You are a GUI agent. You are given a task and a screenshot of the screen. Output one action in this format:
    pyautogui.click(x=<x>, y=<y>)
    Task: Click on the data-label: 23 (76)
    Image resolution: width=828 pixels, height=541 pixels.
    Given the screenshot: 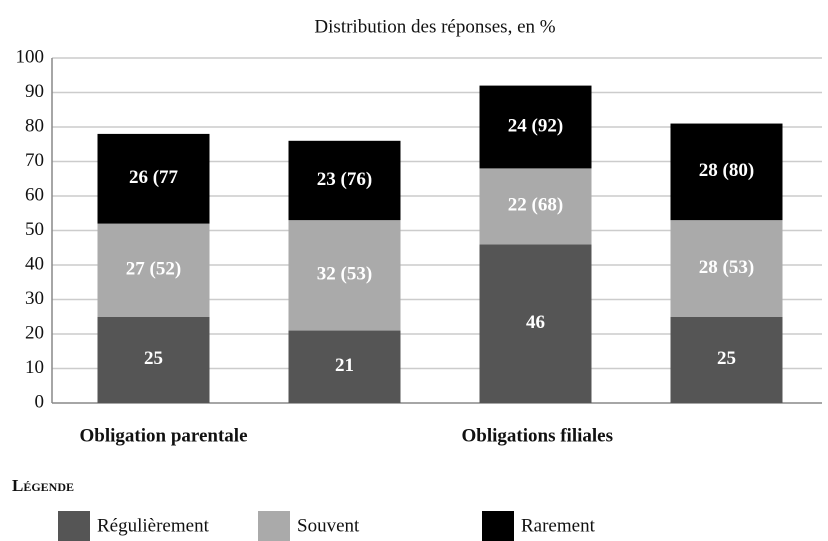 What is the action you would take?
    pyautogui.click(x=344, y=179)
    